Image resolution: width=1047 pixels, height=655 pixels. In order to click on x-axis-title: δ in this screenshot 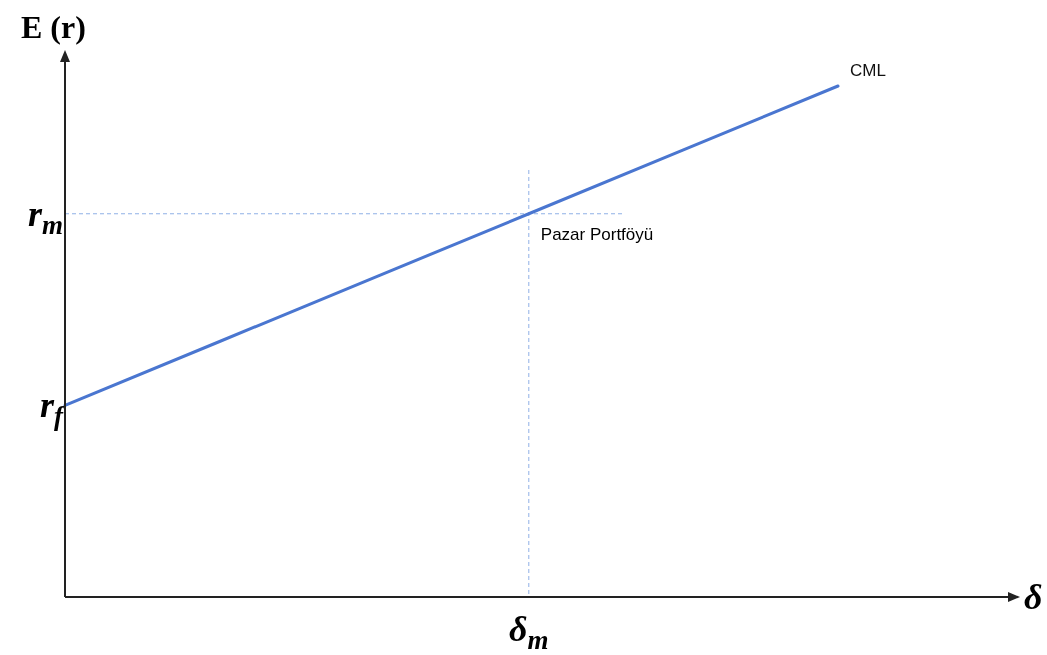, I will do `click(1033, 597)`.